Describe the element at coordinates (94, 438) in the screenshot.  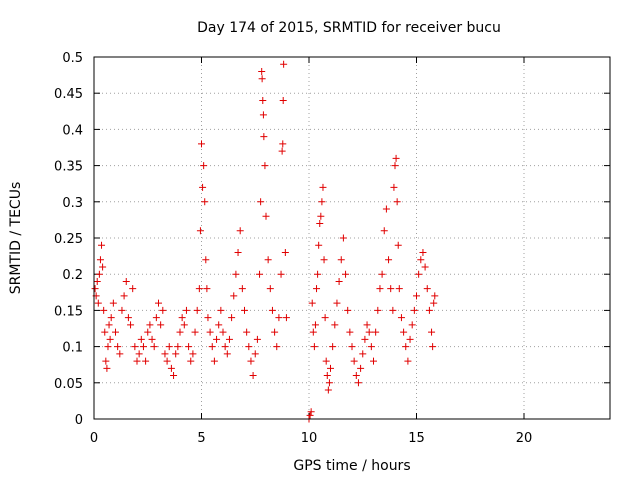
I see `x-tick-label: 0` at that location.